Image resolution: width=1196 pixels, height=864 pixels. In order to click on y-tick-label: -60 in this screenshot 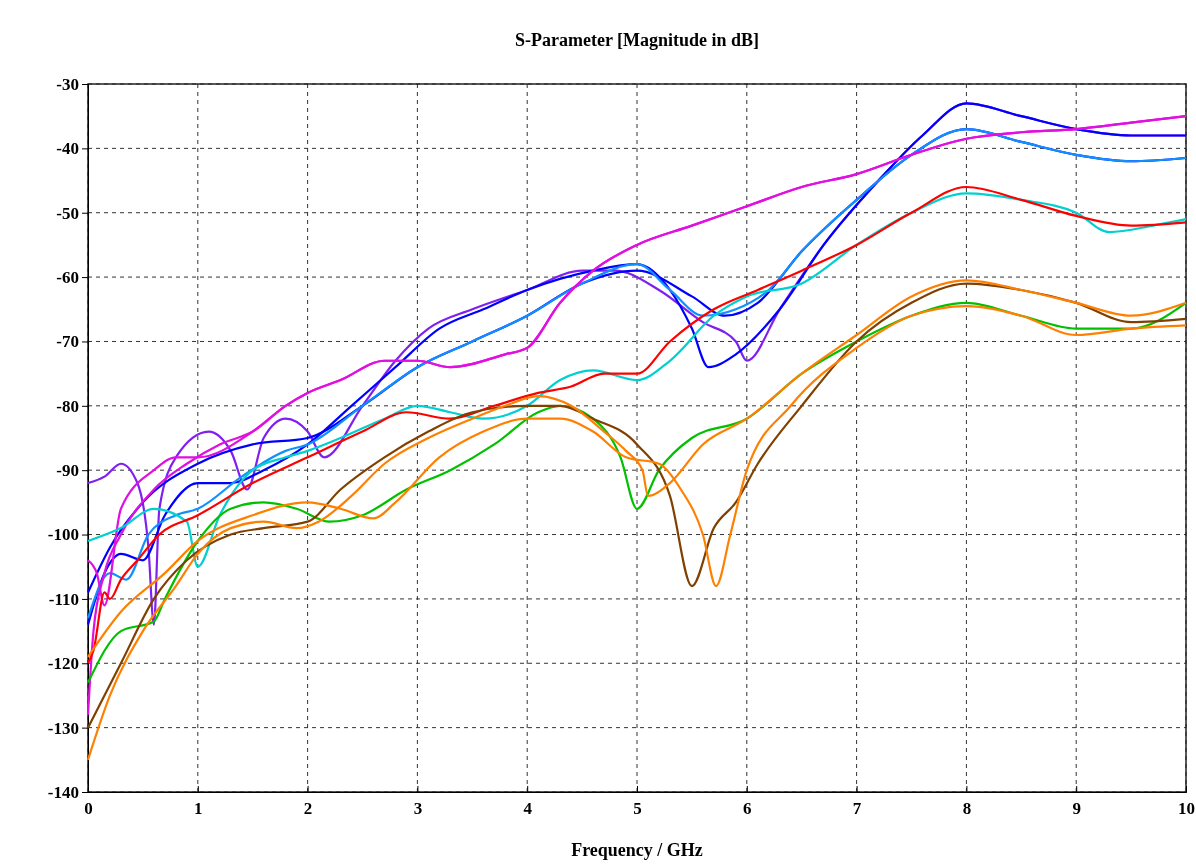, I will do `click(67, 278)`.